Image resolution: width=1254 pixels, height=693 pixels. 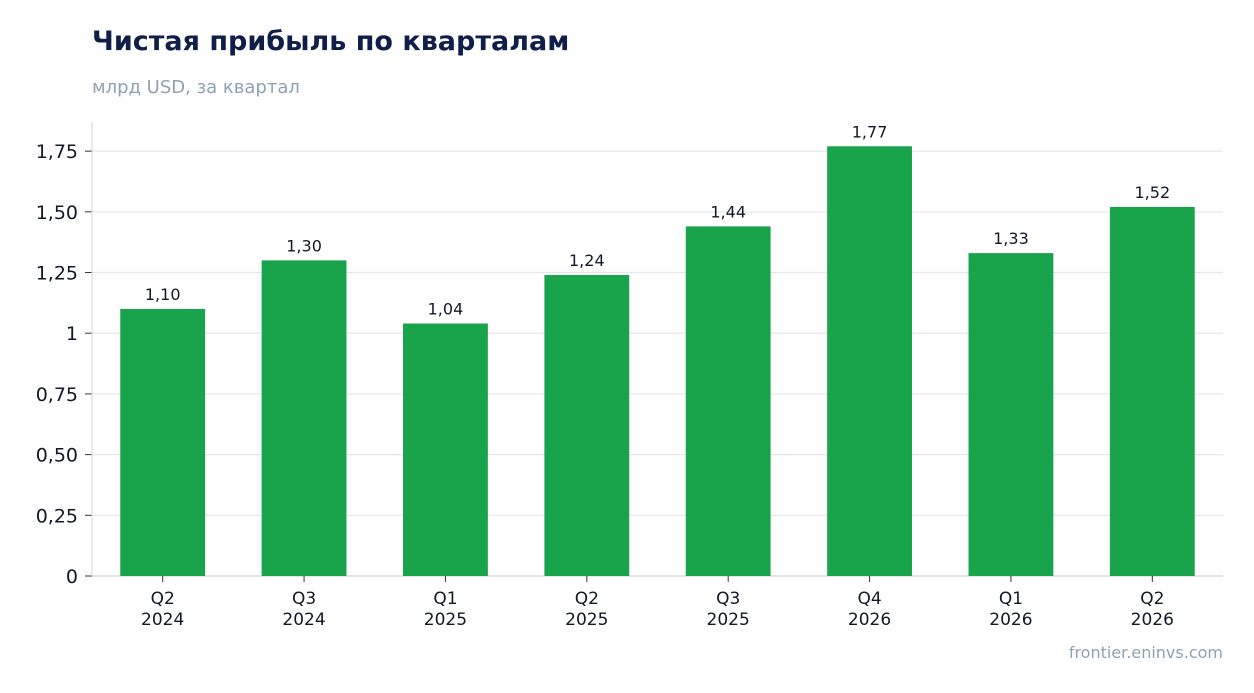 I want to click on bar-value-label: 1,33, so click(x=1011, y=238).